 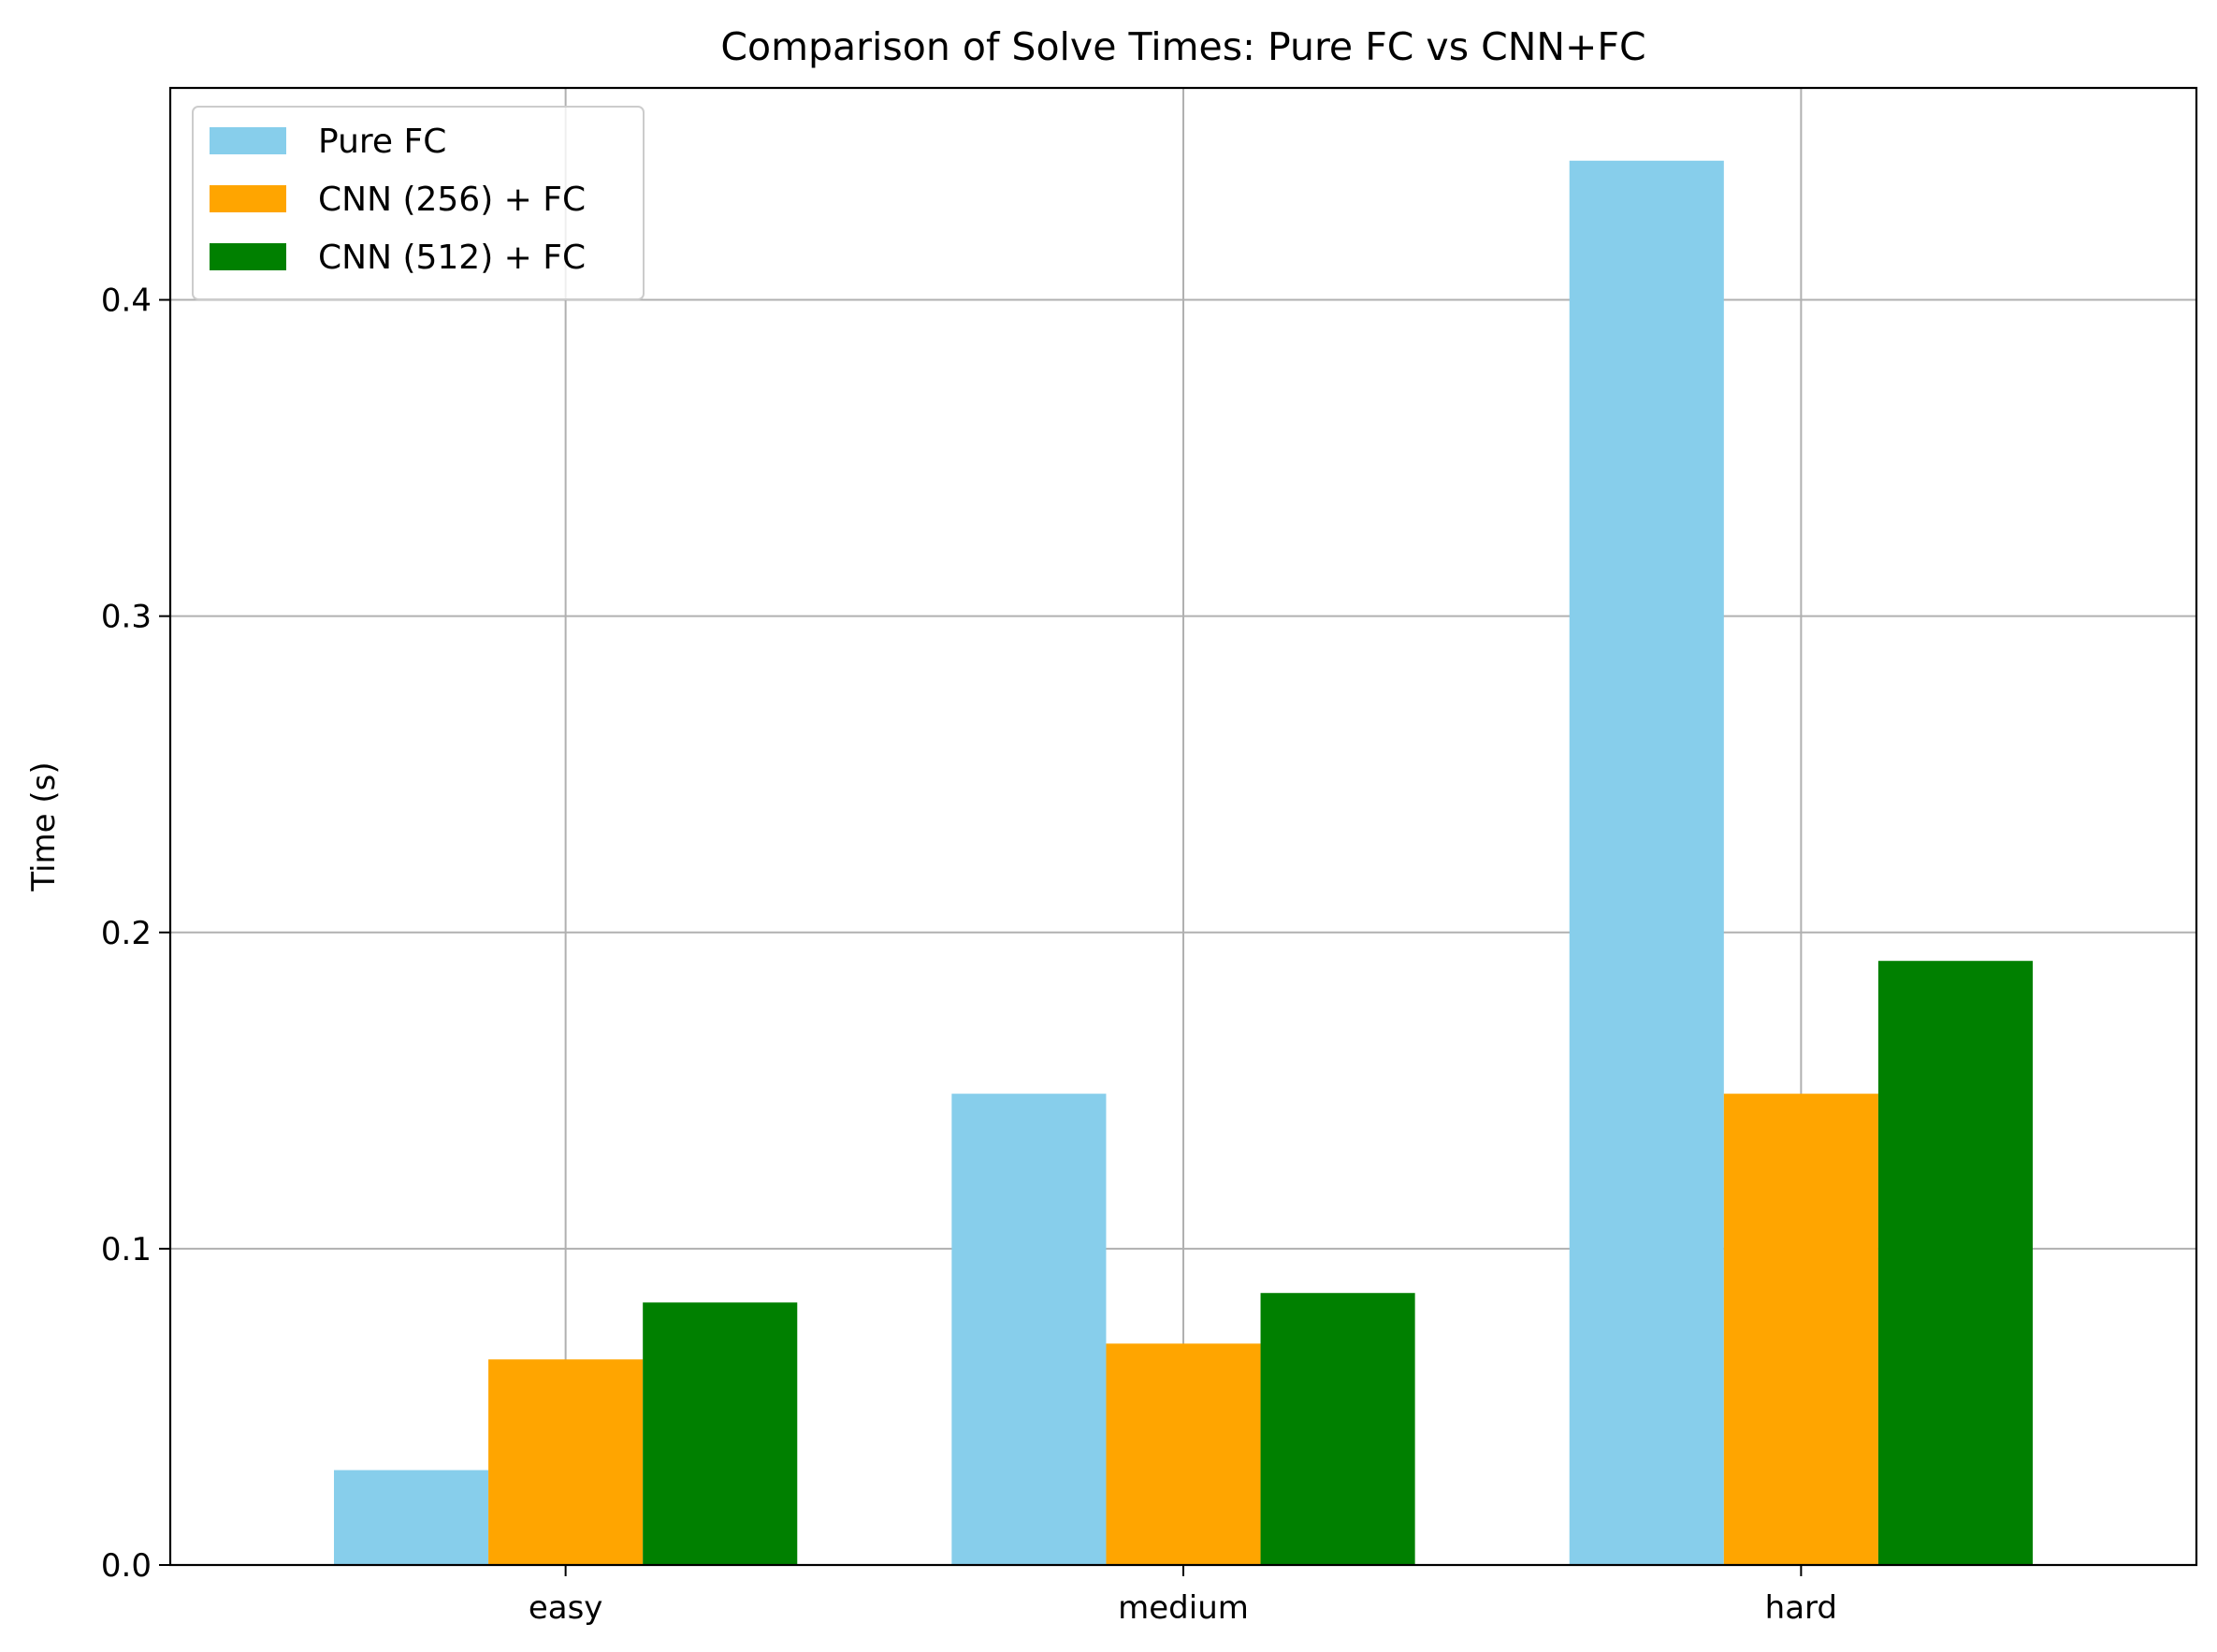 I want to click on y-tick-label: 0.4, so click(x=126, y=301).